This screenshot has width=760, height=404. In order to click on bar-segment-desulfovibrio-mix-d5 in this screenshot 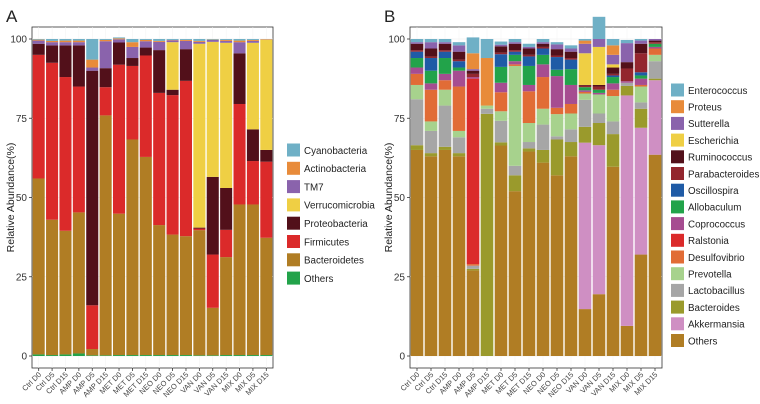, I will do `click(641, 85)`.